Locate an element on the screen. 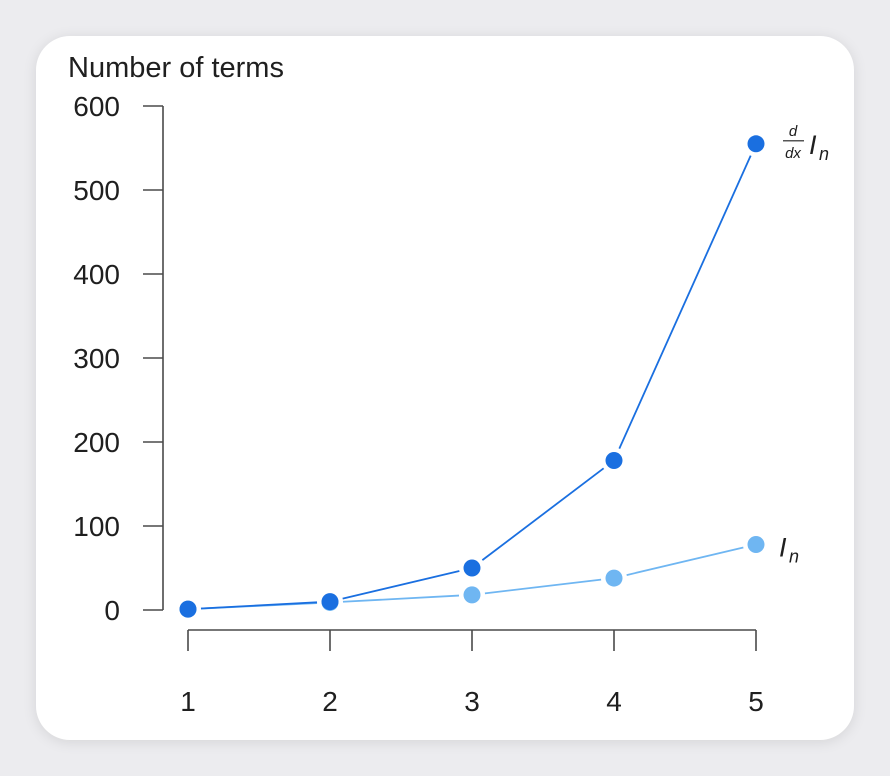 This screenshot has width=890, height=776. x-tick-label: 4 is located at coordinates (614, 701).